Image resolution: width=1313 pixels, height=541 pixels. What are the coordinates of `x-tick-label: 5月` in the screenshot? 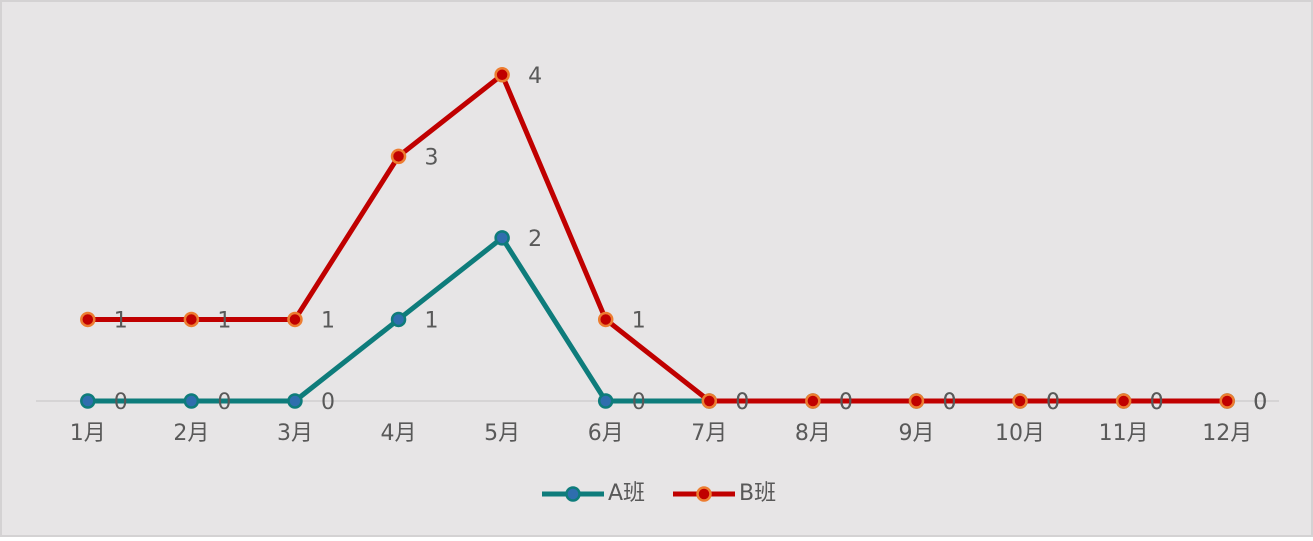 It's located at (502, 433).